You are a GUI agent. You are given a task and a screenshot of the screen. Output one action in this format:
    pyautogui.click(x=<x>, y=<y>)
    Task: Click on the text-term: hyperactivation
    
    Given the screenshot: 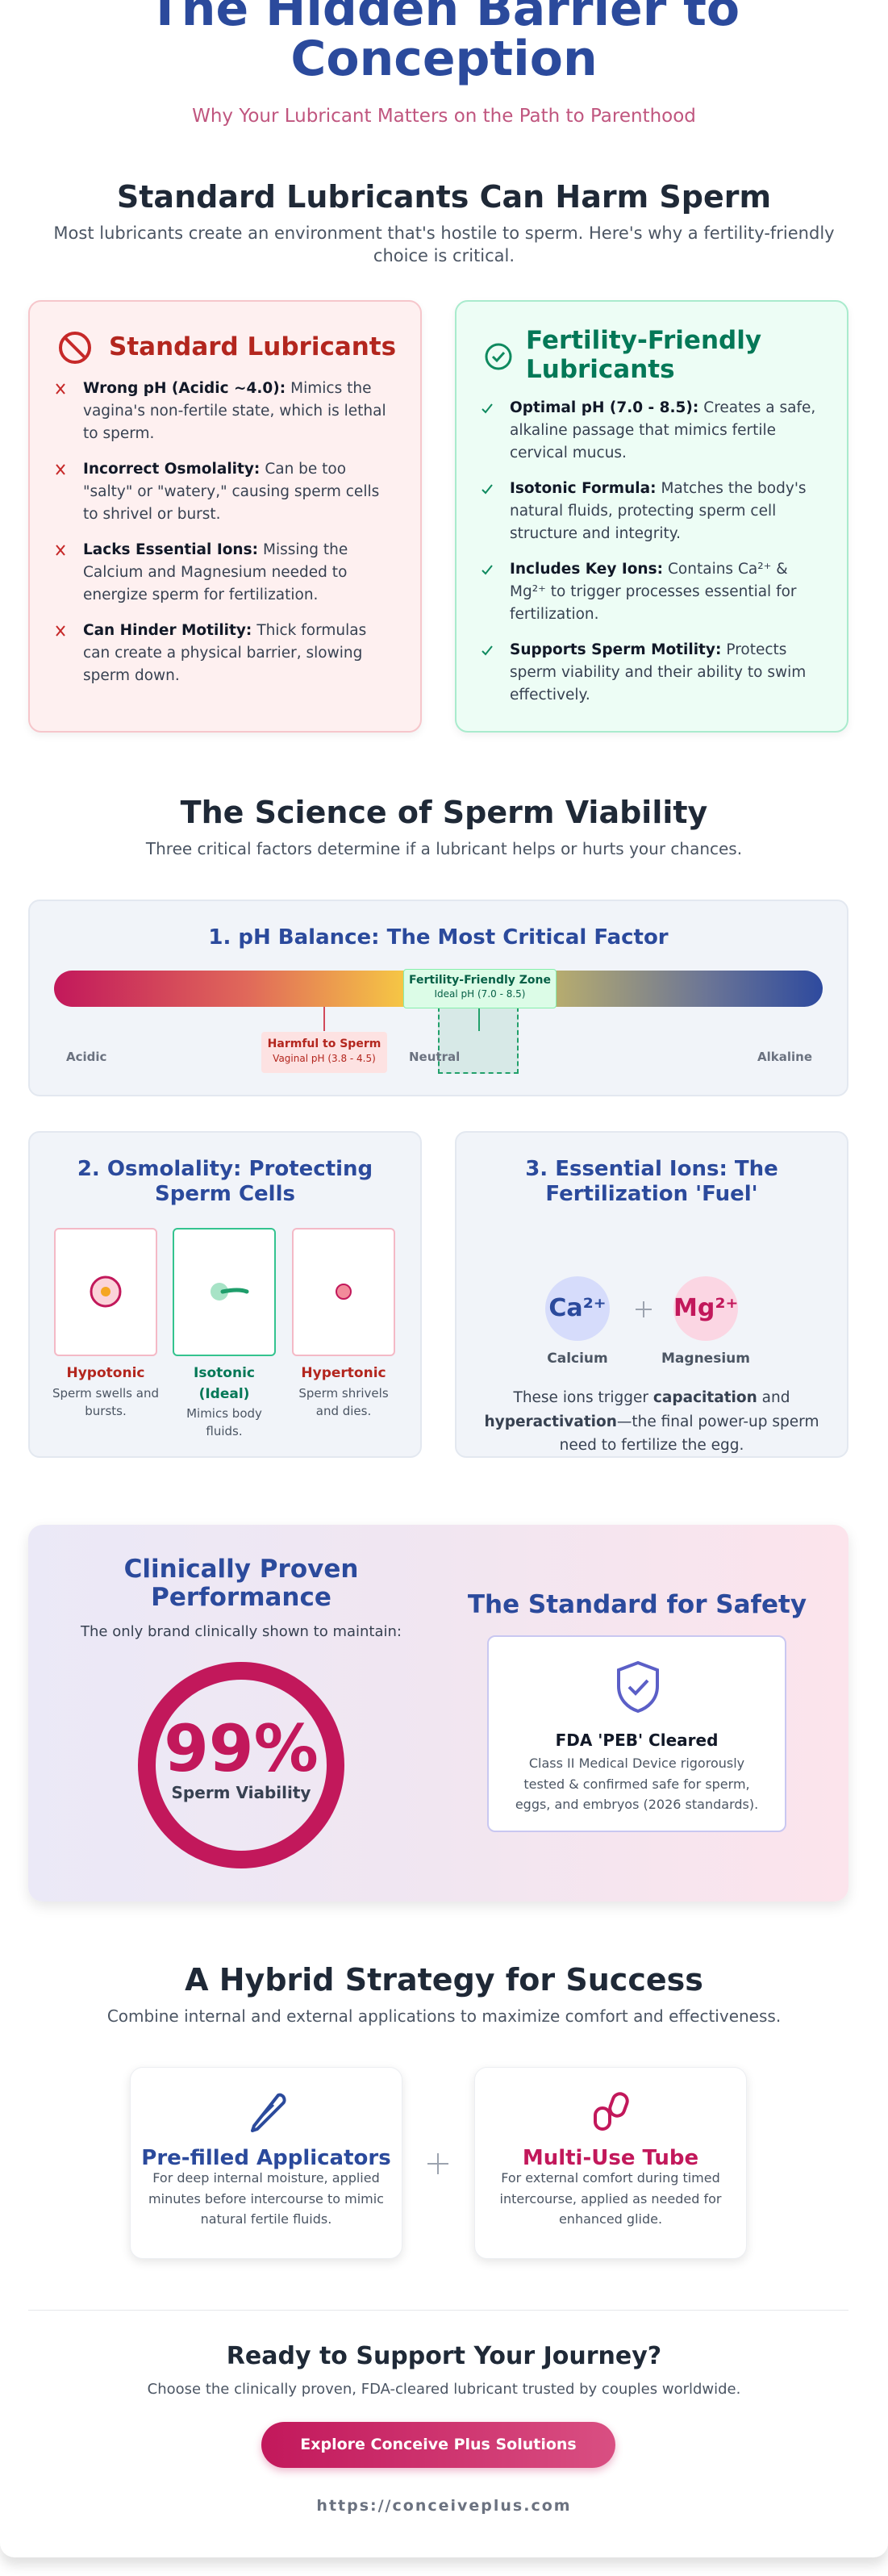 What is the action you would take?
    pyautogui.click(x=550, y=1421)
    